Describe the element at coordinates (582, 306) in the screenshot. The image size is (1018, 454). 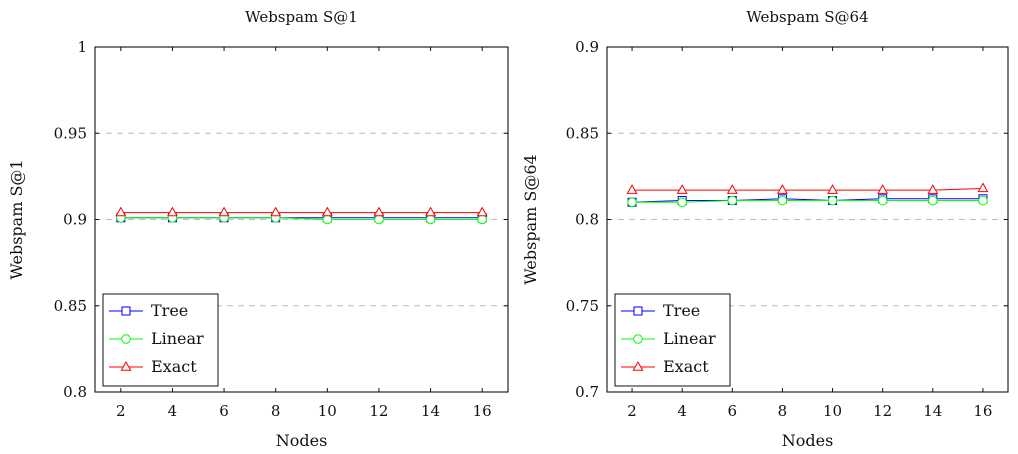
I see `y-tick-label: 0.75` at that location.